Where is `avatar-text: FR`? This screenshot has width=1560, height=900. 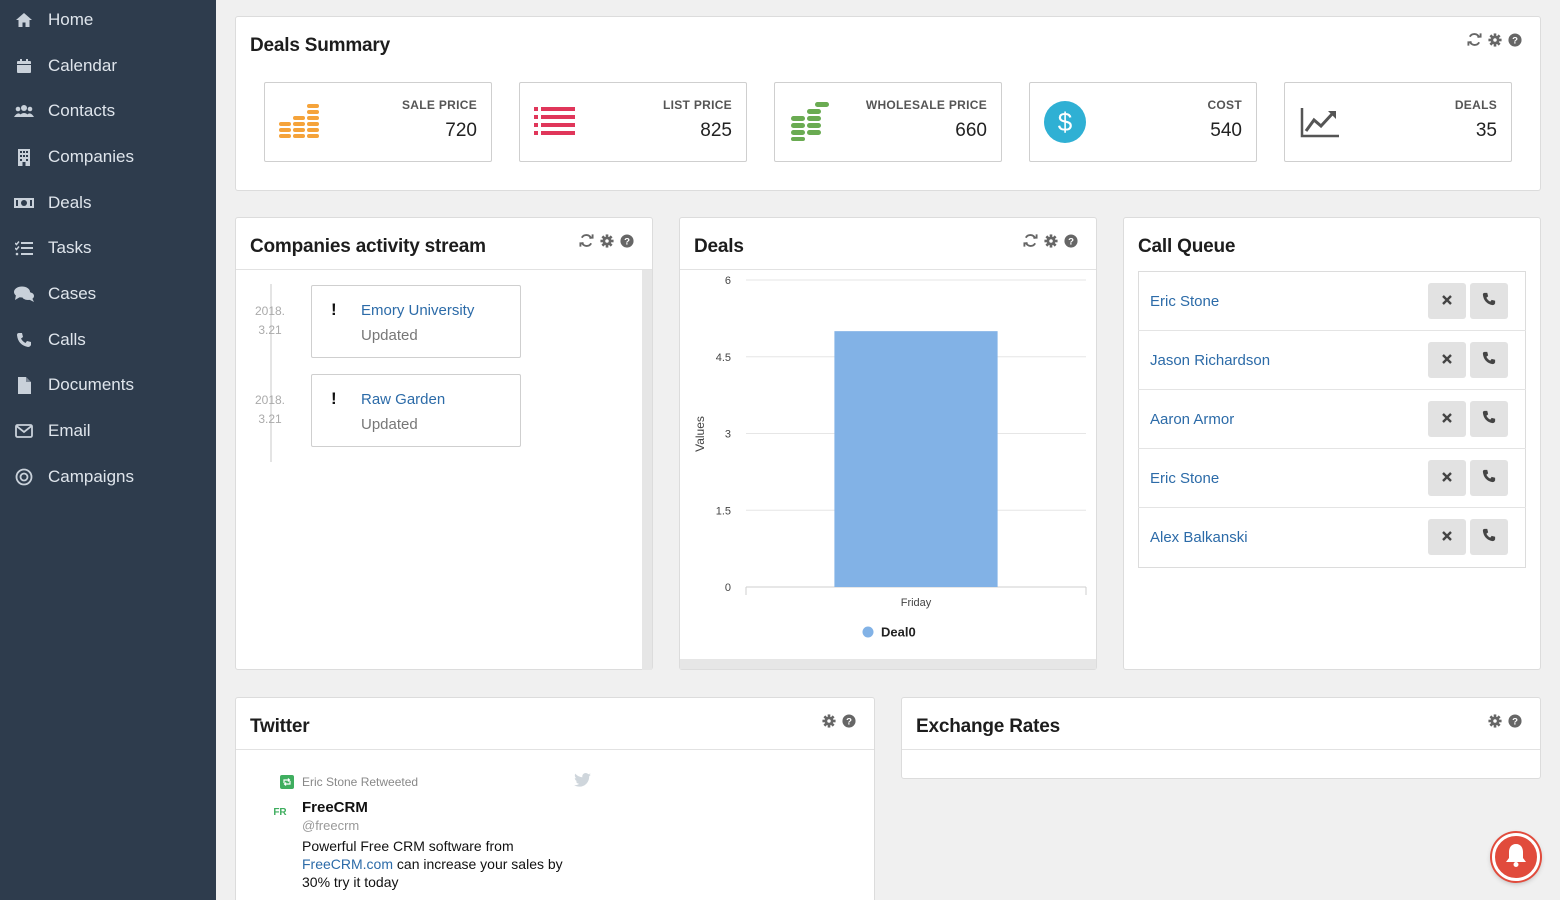 avatar-text: FR is located at coordinates (280, 812).